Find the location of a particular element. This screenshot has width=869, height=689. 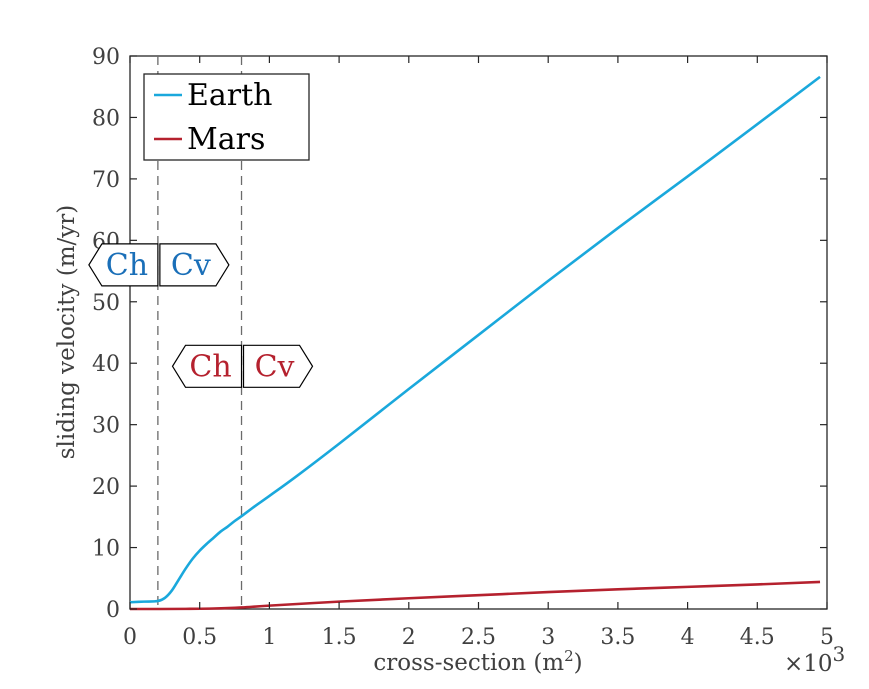

x-tick-label: 5 is located at coordinates (827, 637).